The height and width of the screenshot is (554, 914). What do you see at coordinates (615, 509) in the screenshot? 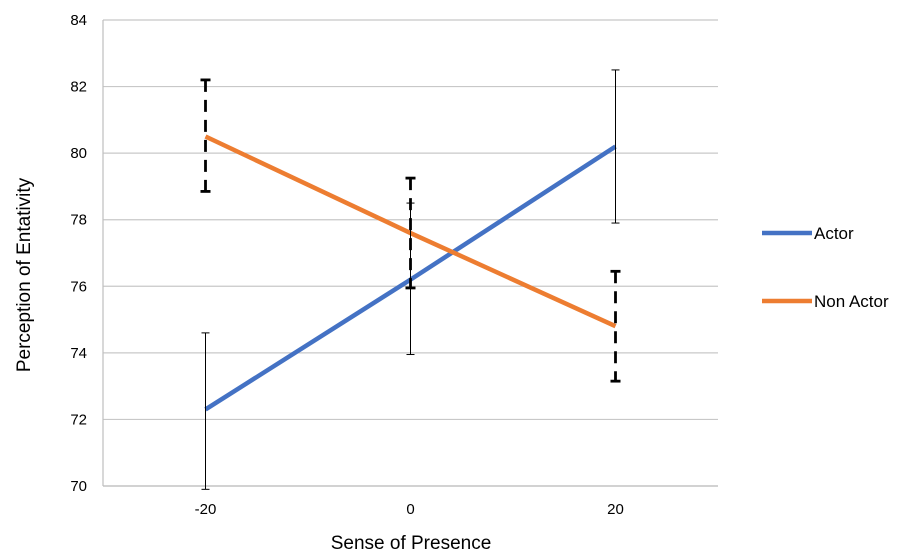
I see `x-tick-label: 20` at bounding box center [615, 509].